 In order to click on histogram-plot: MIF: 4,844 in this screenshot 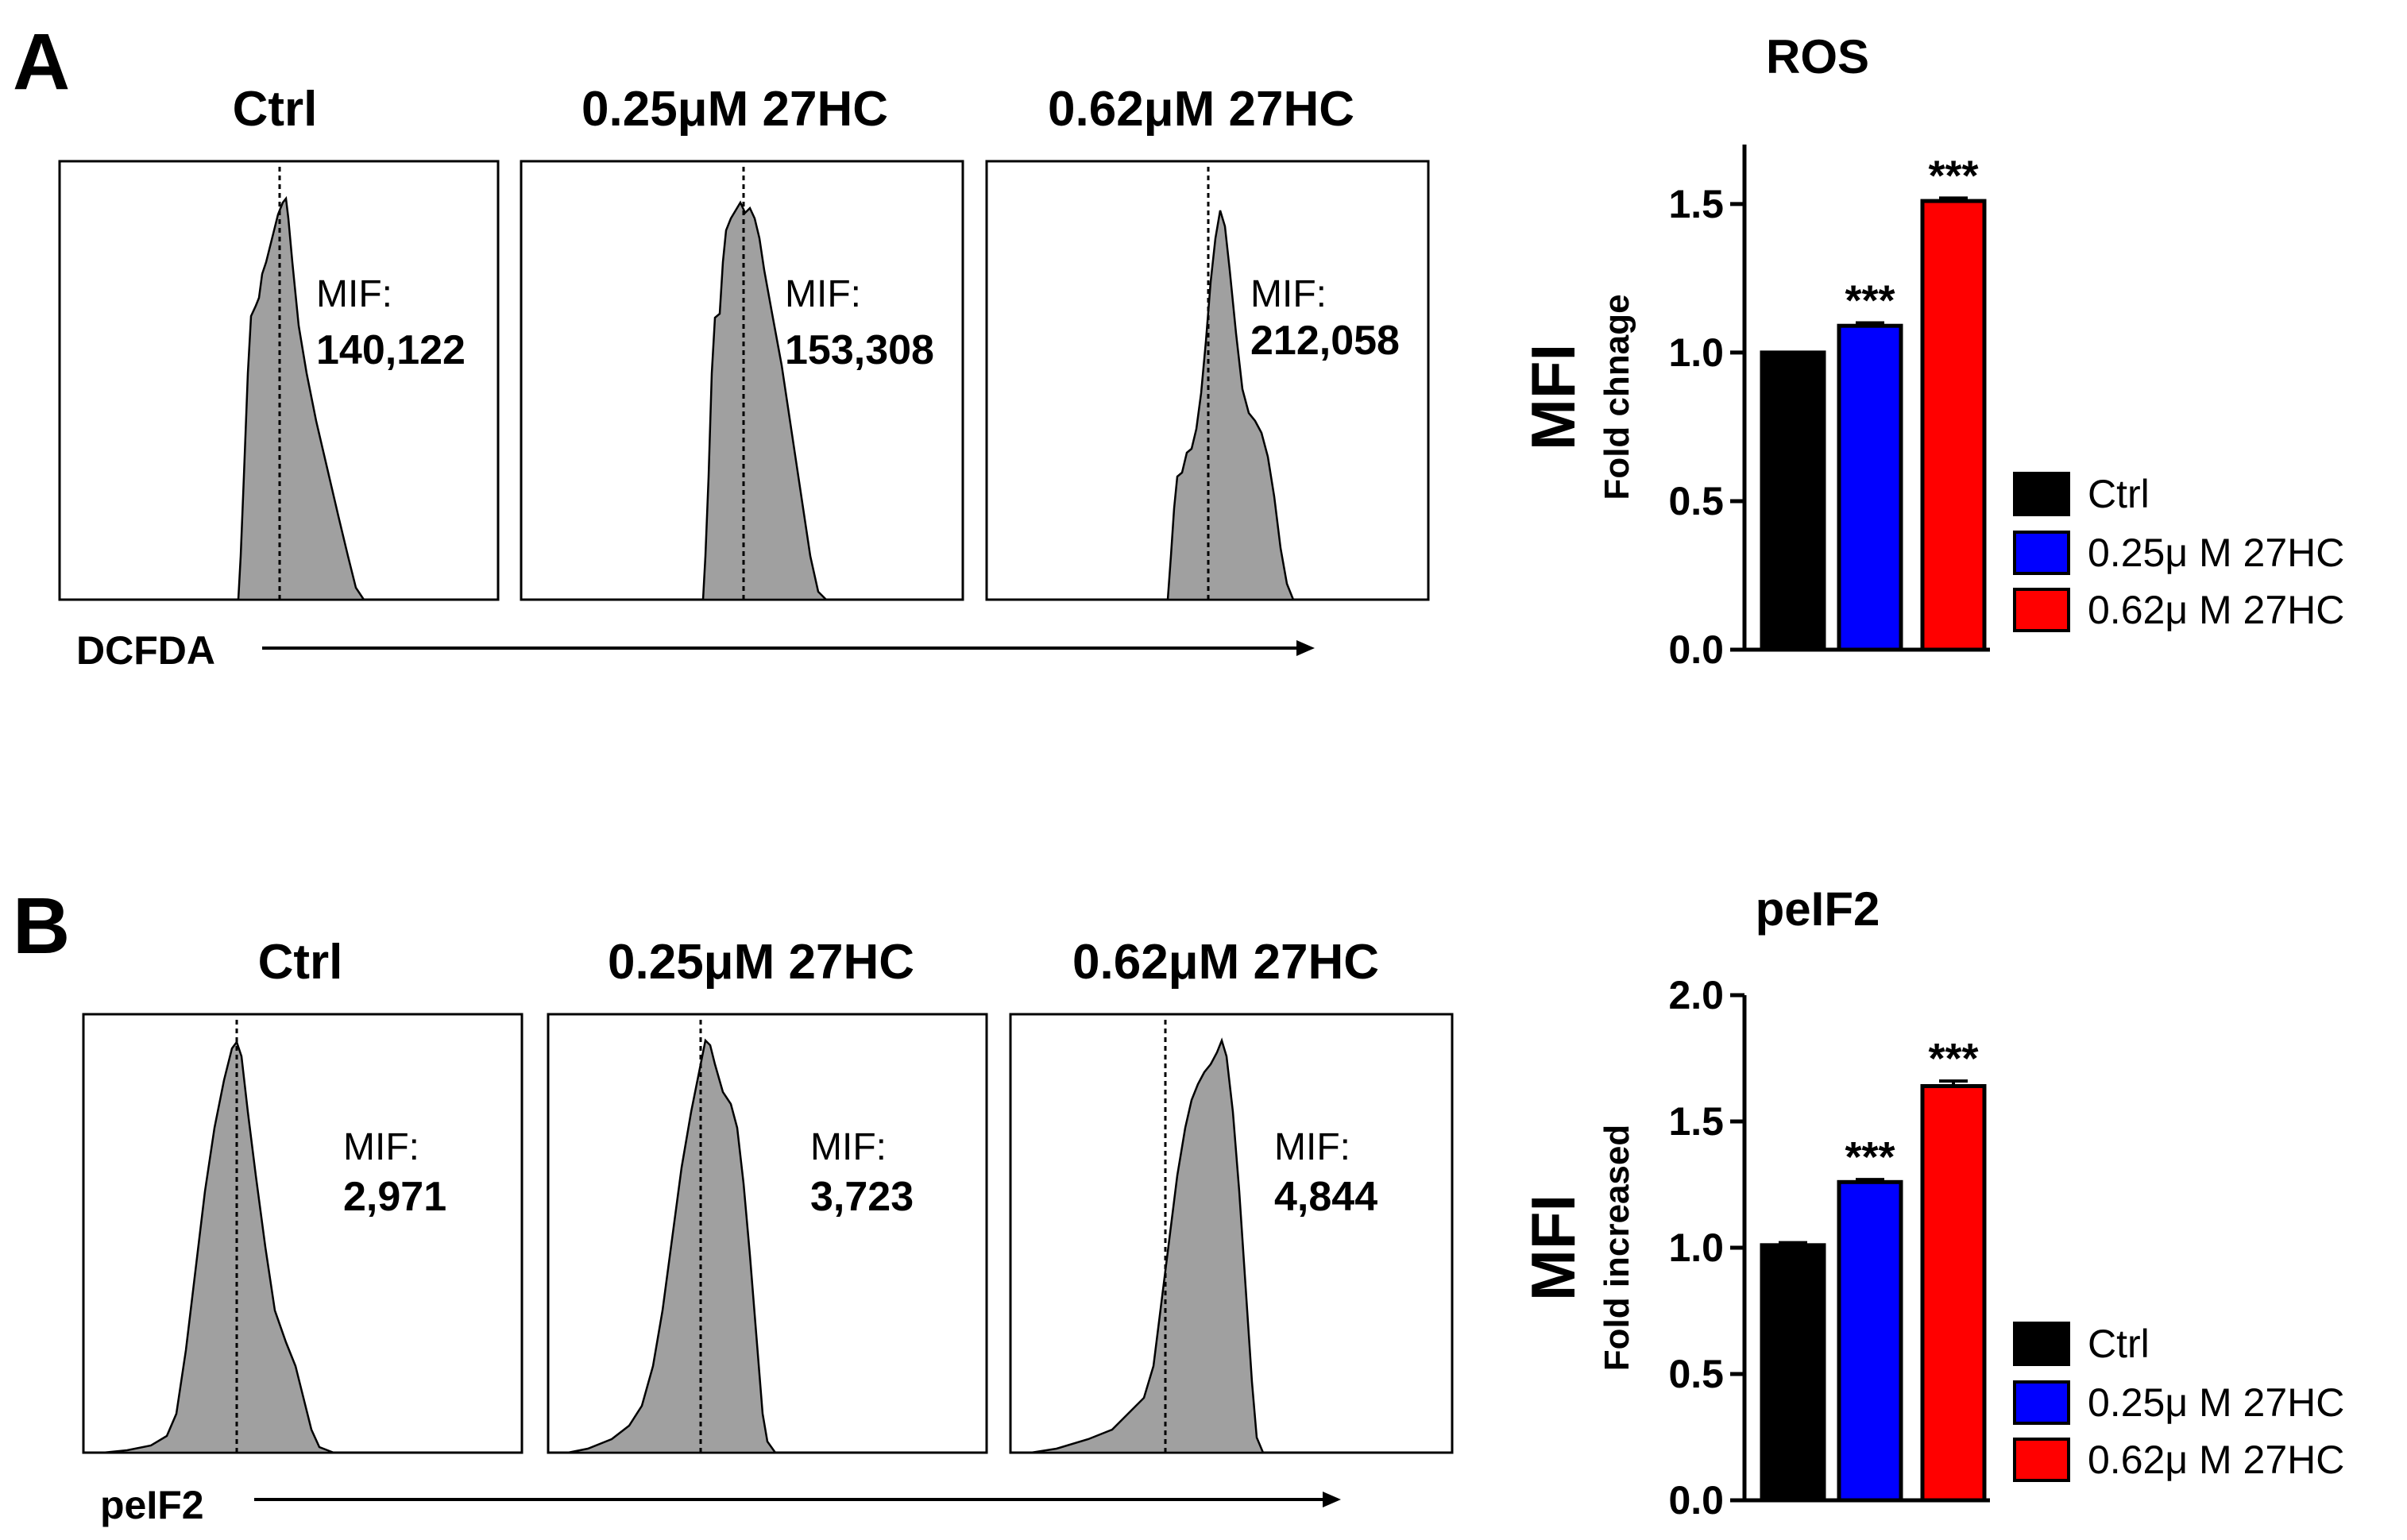, I will do `click(1231, 1233)`.